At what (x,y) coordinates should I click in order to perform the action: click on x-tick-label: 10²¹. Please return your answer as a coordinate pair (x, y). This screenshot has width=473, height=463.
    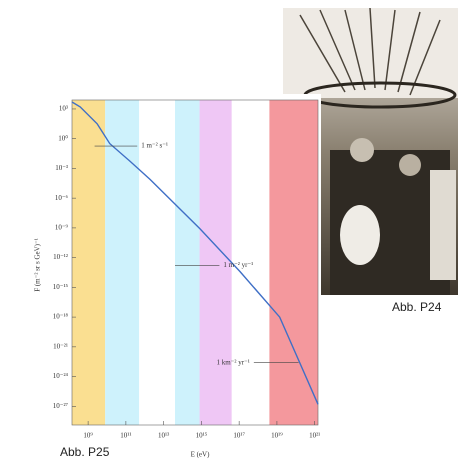
    Looking at the image, I should click on (314, 436).